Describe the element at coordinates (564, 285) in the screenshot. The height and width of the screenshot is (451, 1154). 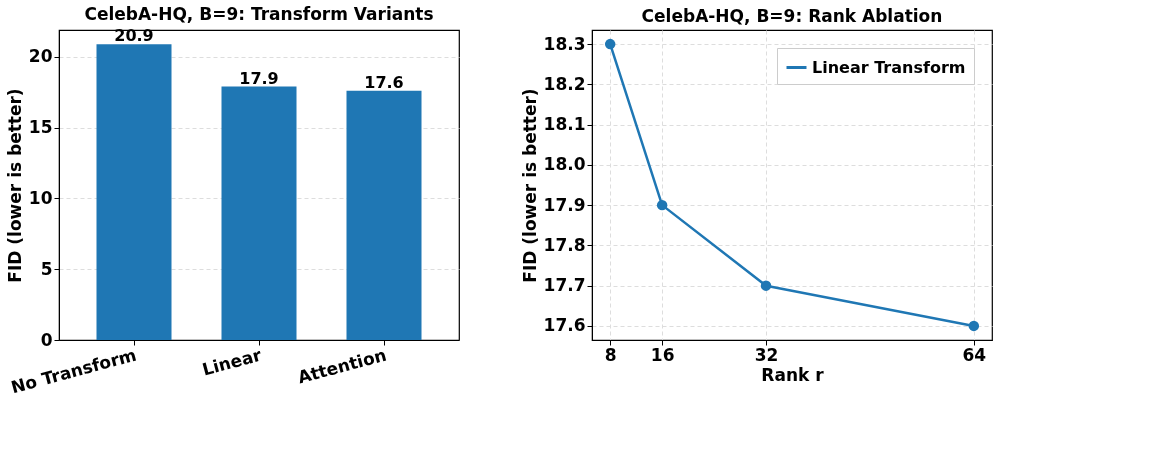
I see `y-tick-label: 17.7` at that location.